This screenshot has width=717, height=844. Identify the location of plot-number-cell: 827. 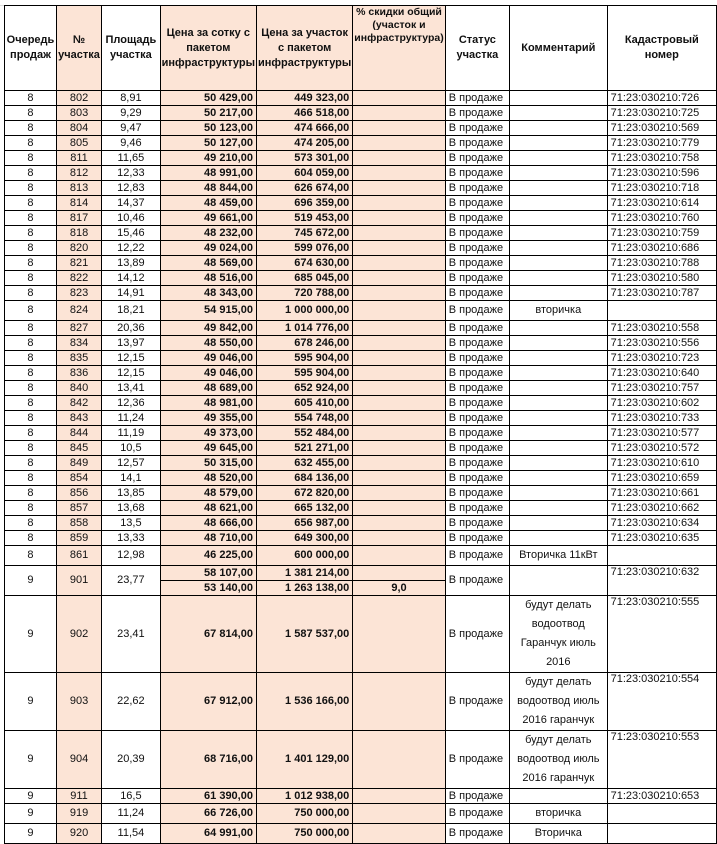
(79, 328).